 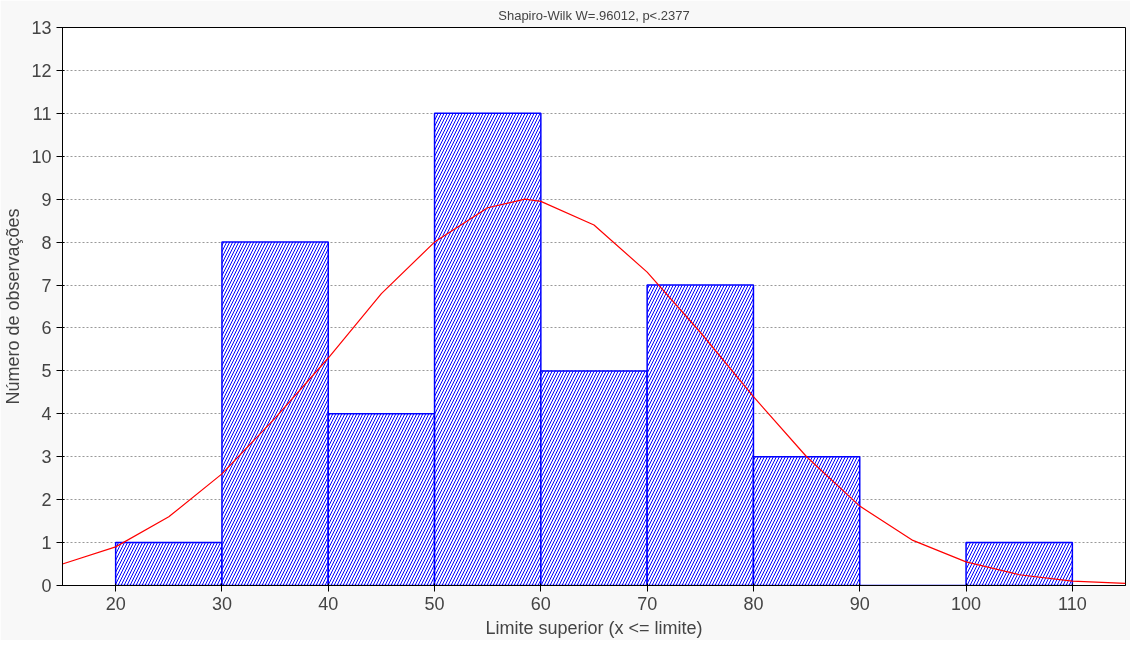 I want to click on y-tick-label: 5, so click(x=46, y=371).